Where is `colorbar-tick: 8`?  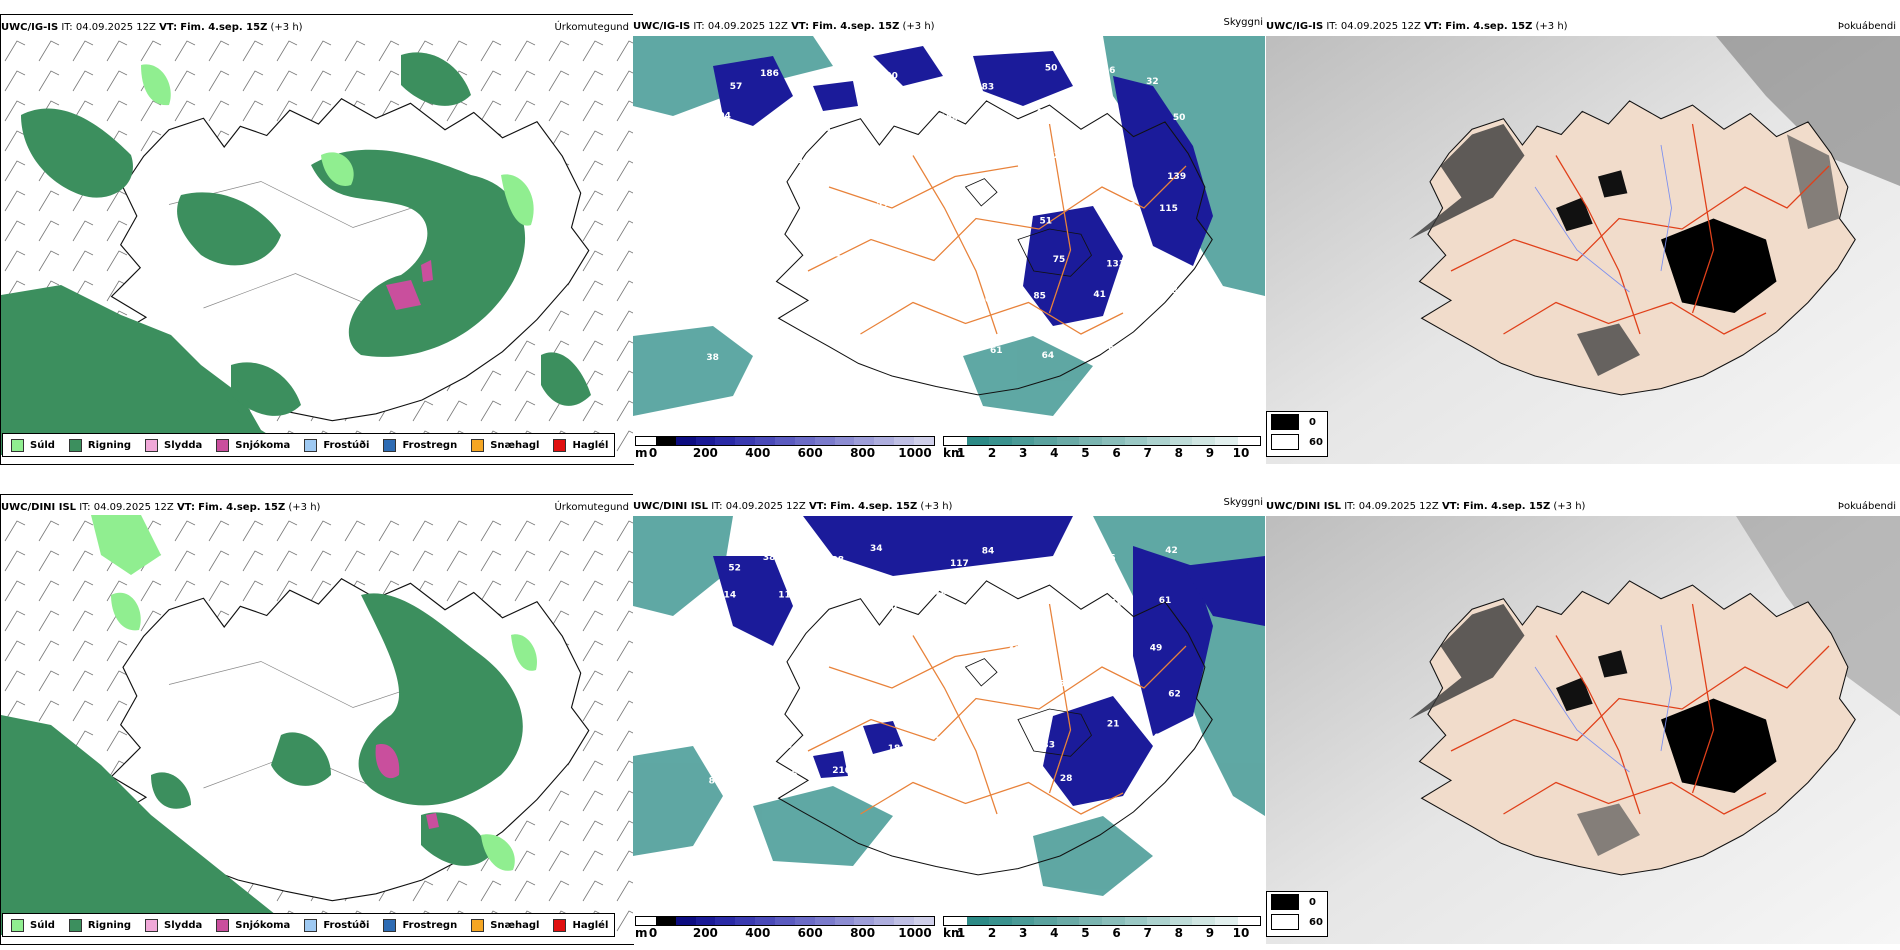 colorbar-tick: 8 is located at coordinates (1178, 933).